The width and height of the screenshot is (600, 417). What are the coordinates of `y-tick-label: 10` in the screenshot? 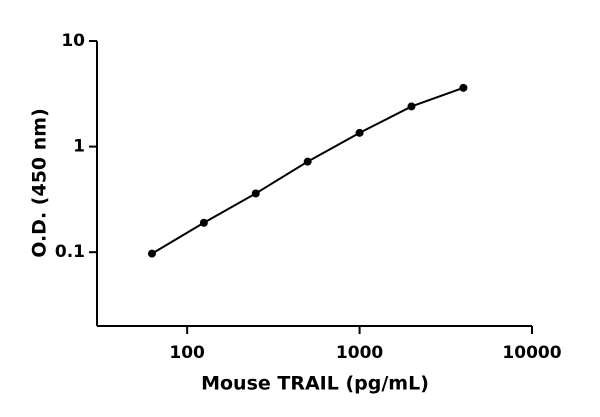 It's located at (73, 41).